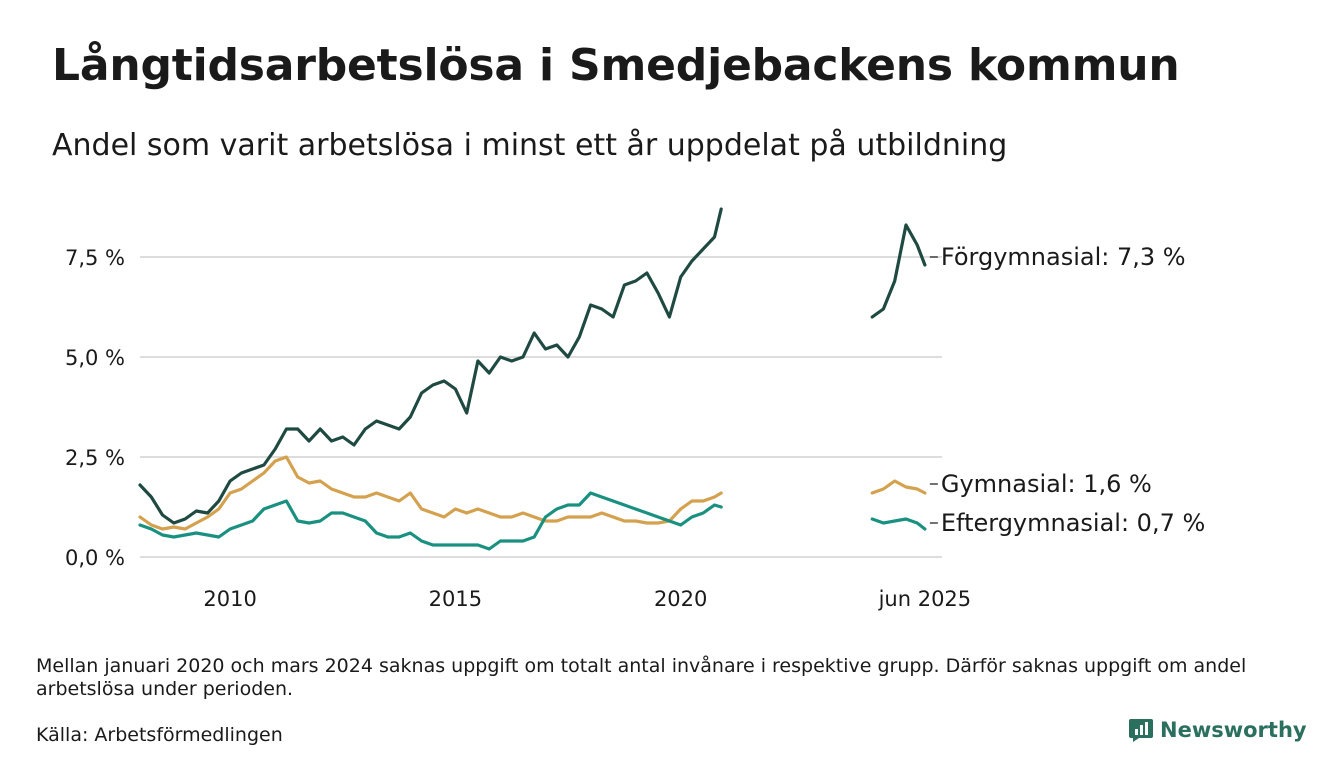 The width and height of the screenshot is (1340, 780). What do you see at coordinates (680, 599) in the screenshot?
I see `x-tick-label: 2020` at bounding box center [680, 599].